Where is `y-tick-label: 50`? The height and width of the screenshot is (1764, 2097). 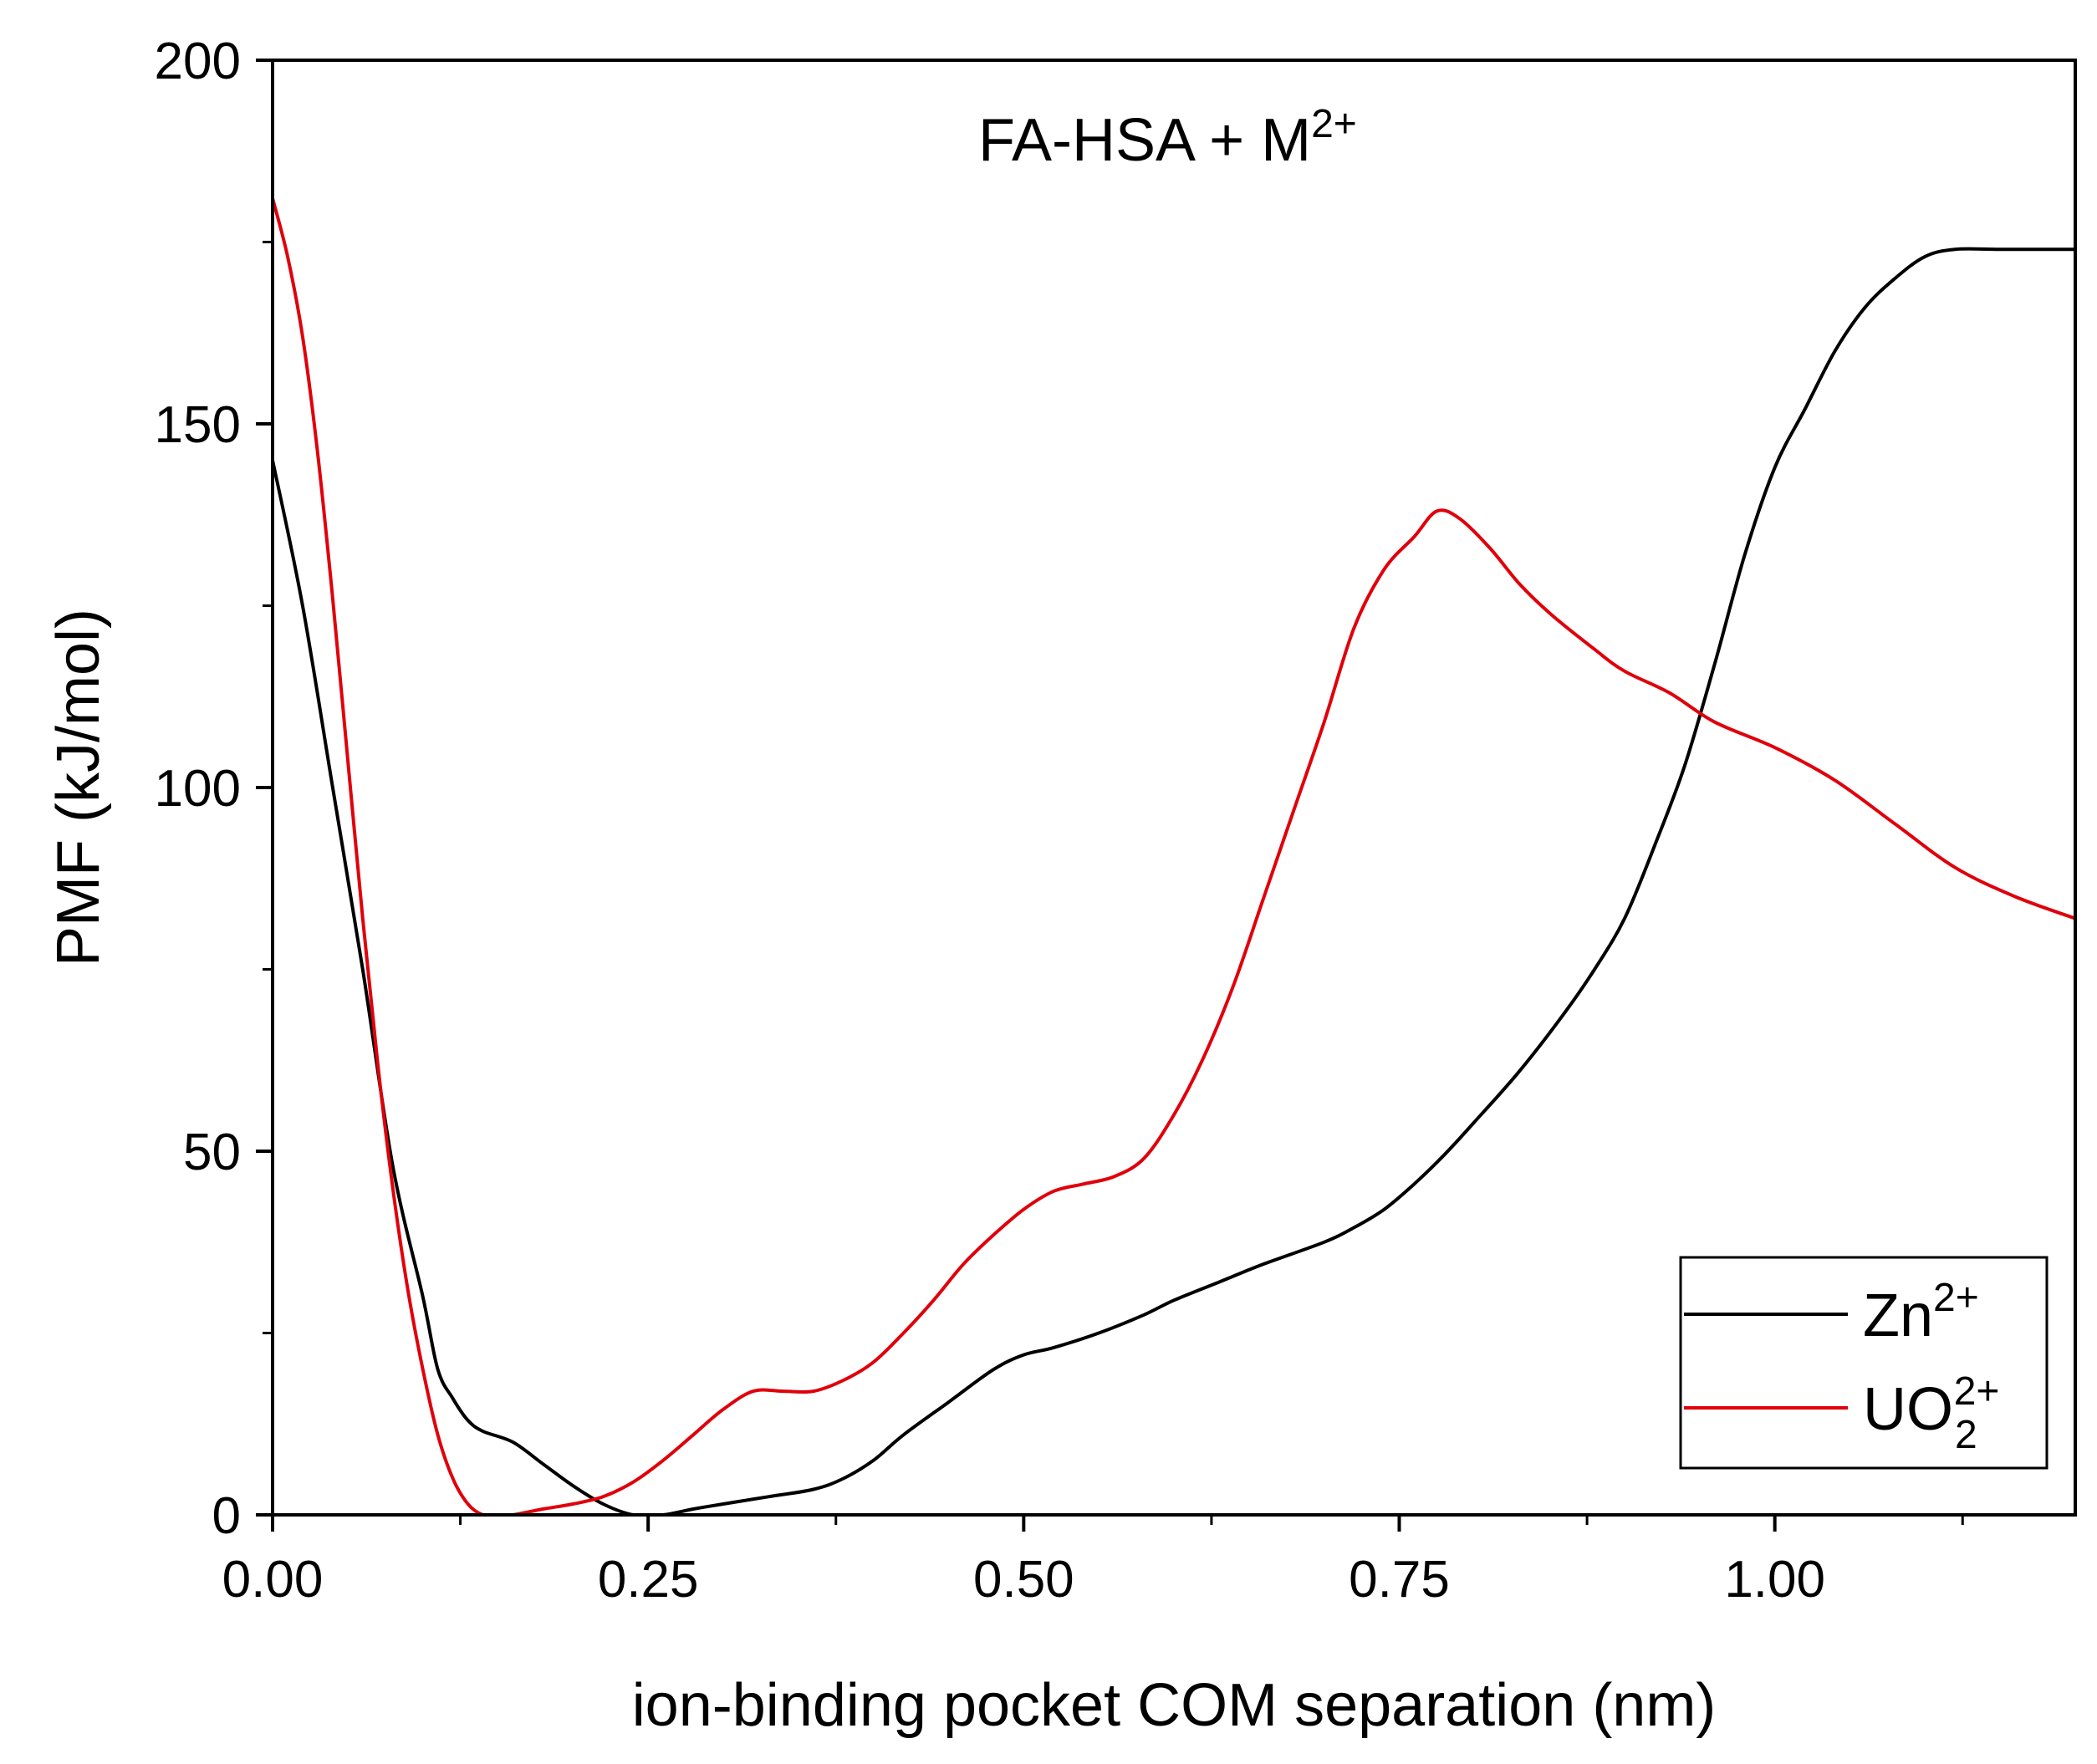 y-tick-label: 50 is located at coordinates (212, 1152).